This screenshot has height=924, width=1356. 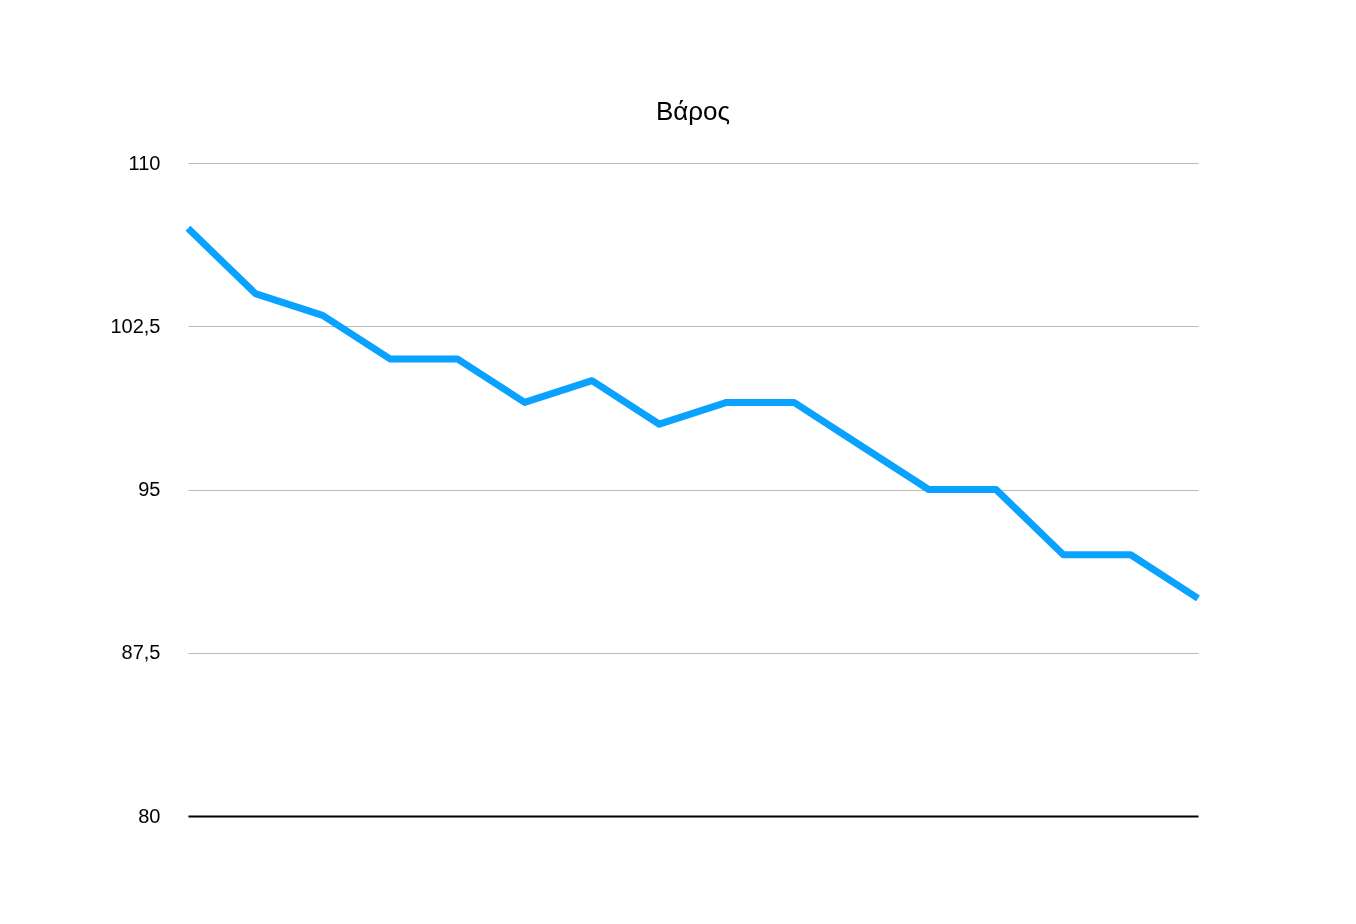 I want to click on y-tick-label: 80, so click(x=149, y=815).